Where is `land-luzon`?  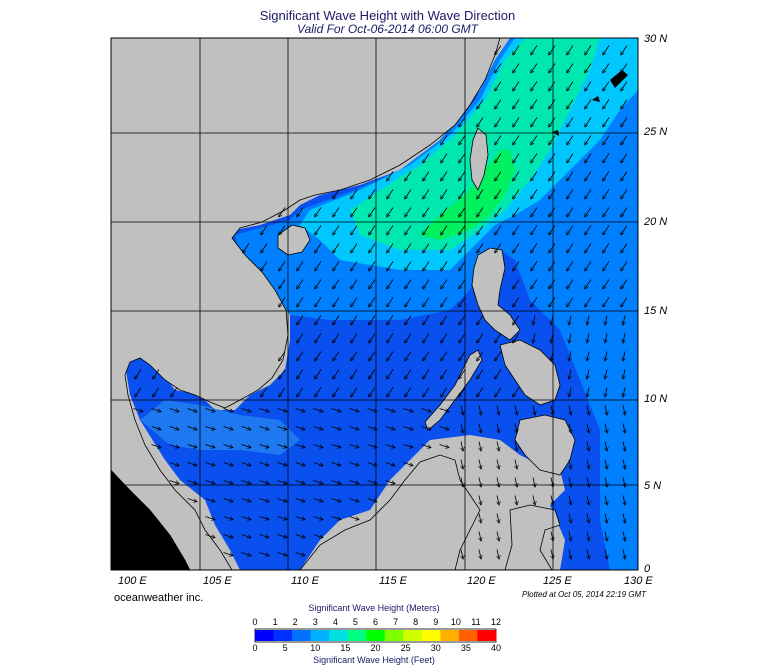 land-luzon is located at coordinates (496, 294).